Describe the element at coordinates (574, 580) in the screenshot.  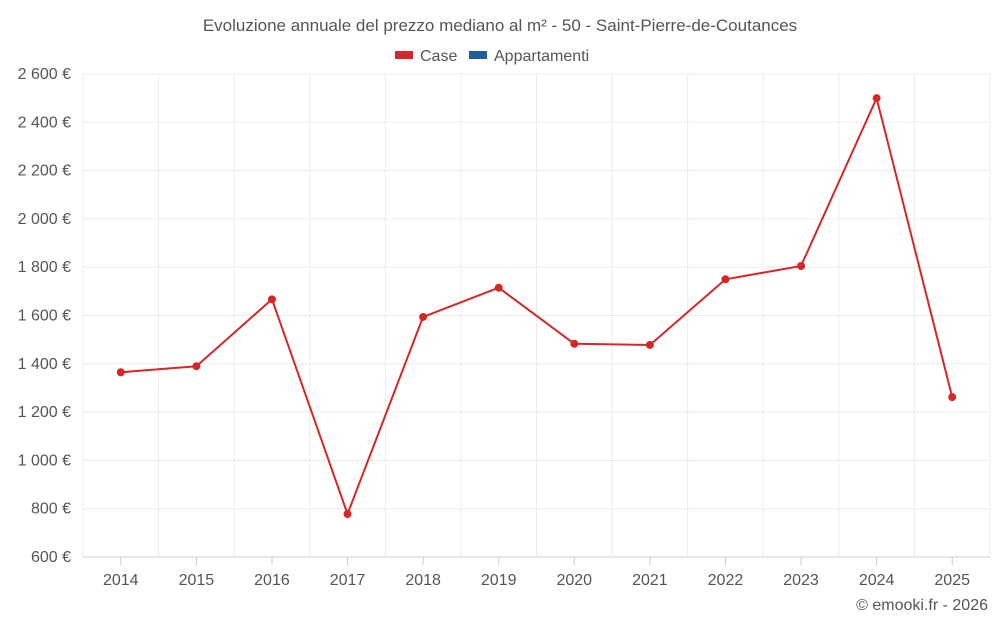
I see `x-tick-label: 2020` at that location.